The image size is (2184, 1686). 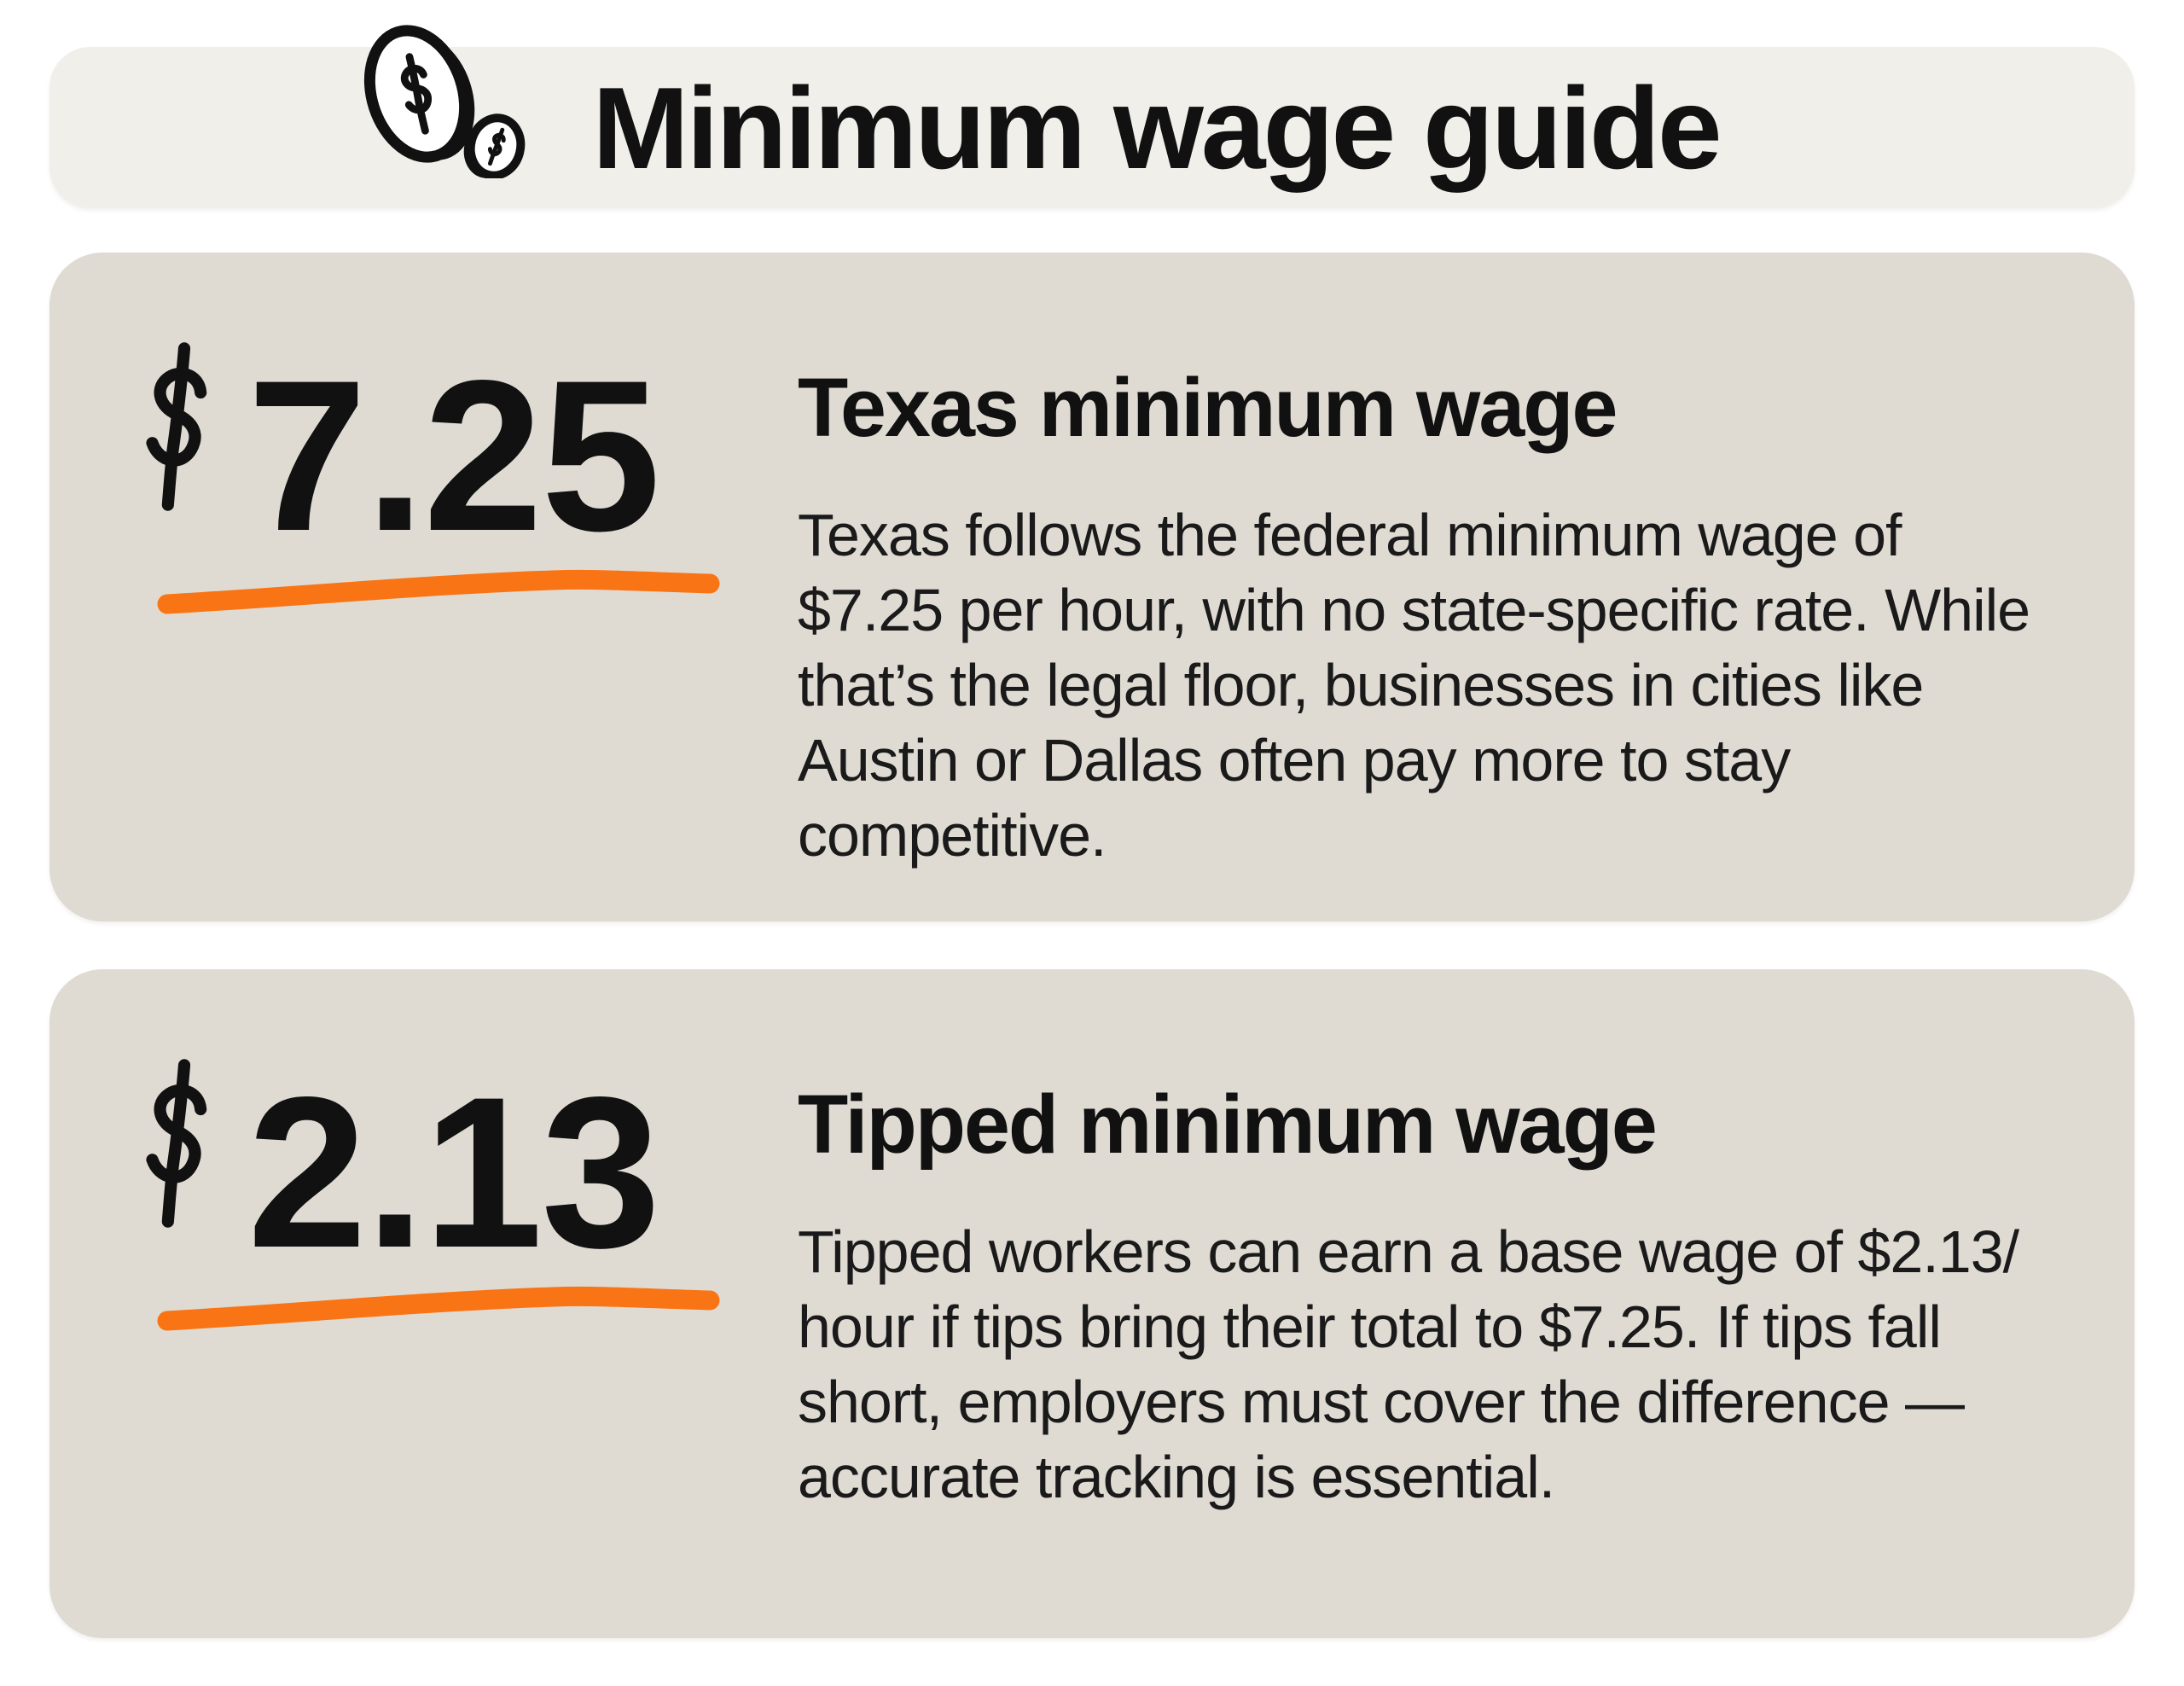 What do you see at coordinates (1157, 127) in the screenshot?
I see `page-title: Minimum wage guide` at bounding box center [1157, 127].